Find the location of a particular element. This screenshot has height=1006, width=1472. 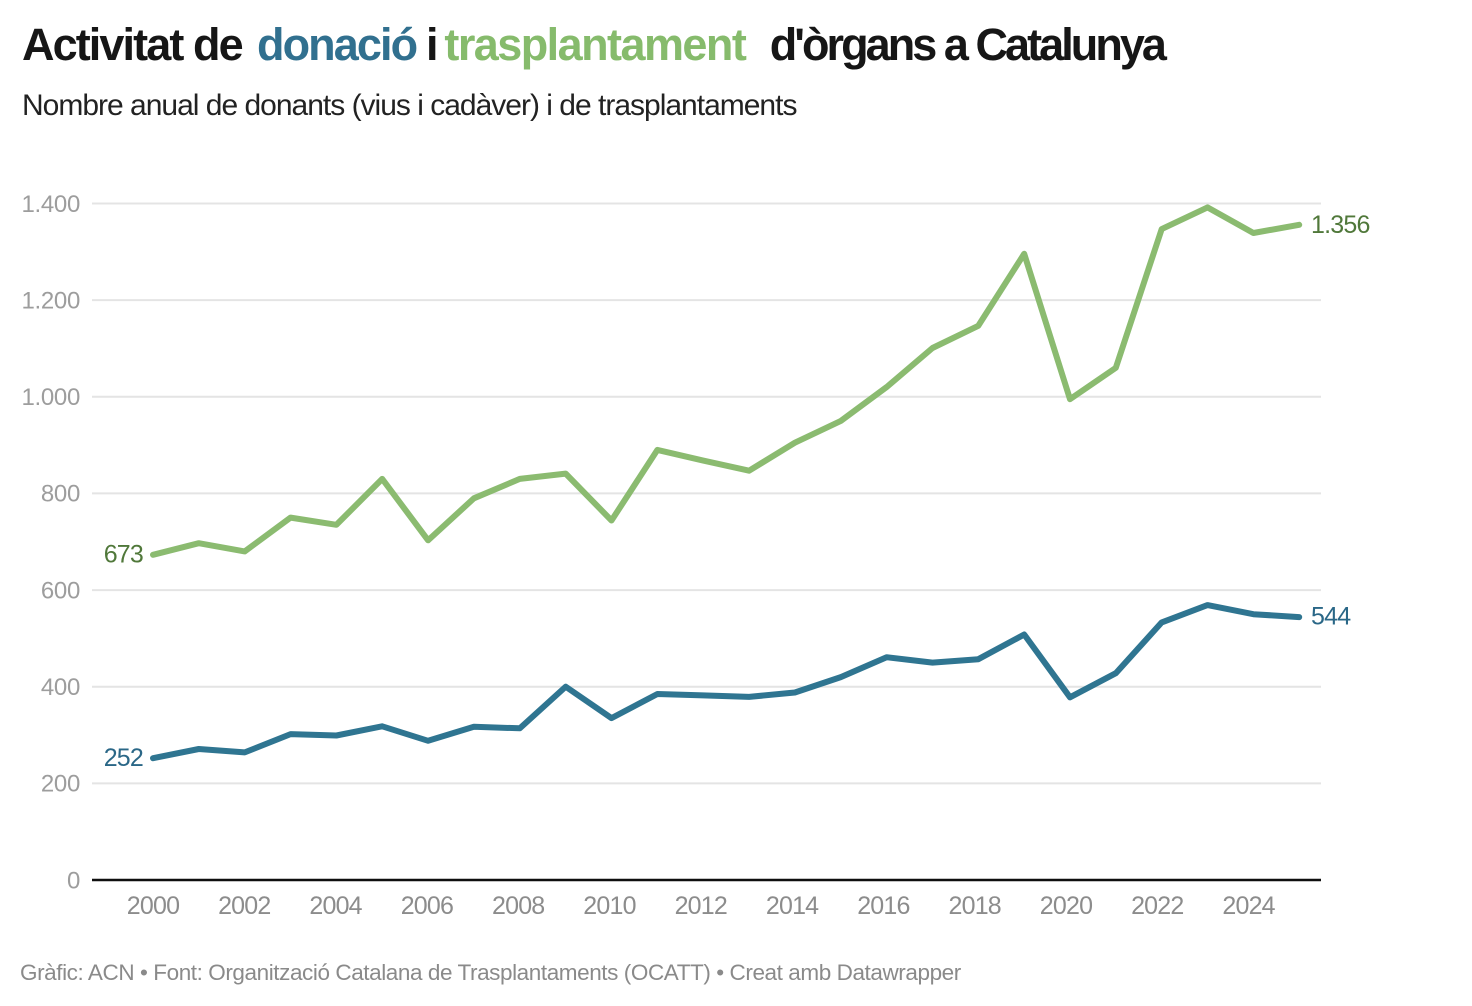

svg-text: 2002 is located at coordinates (244, 906).